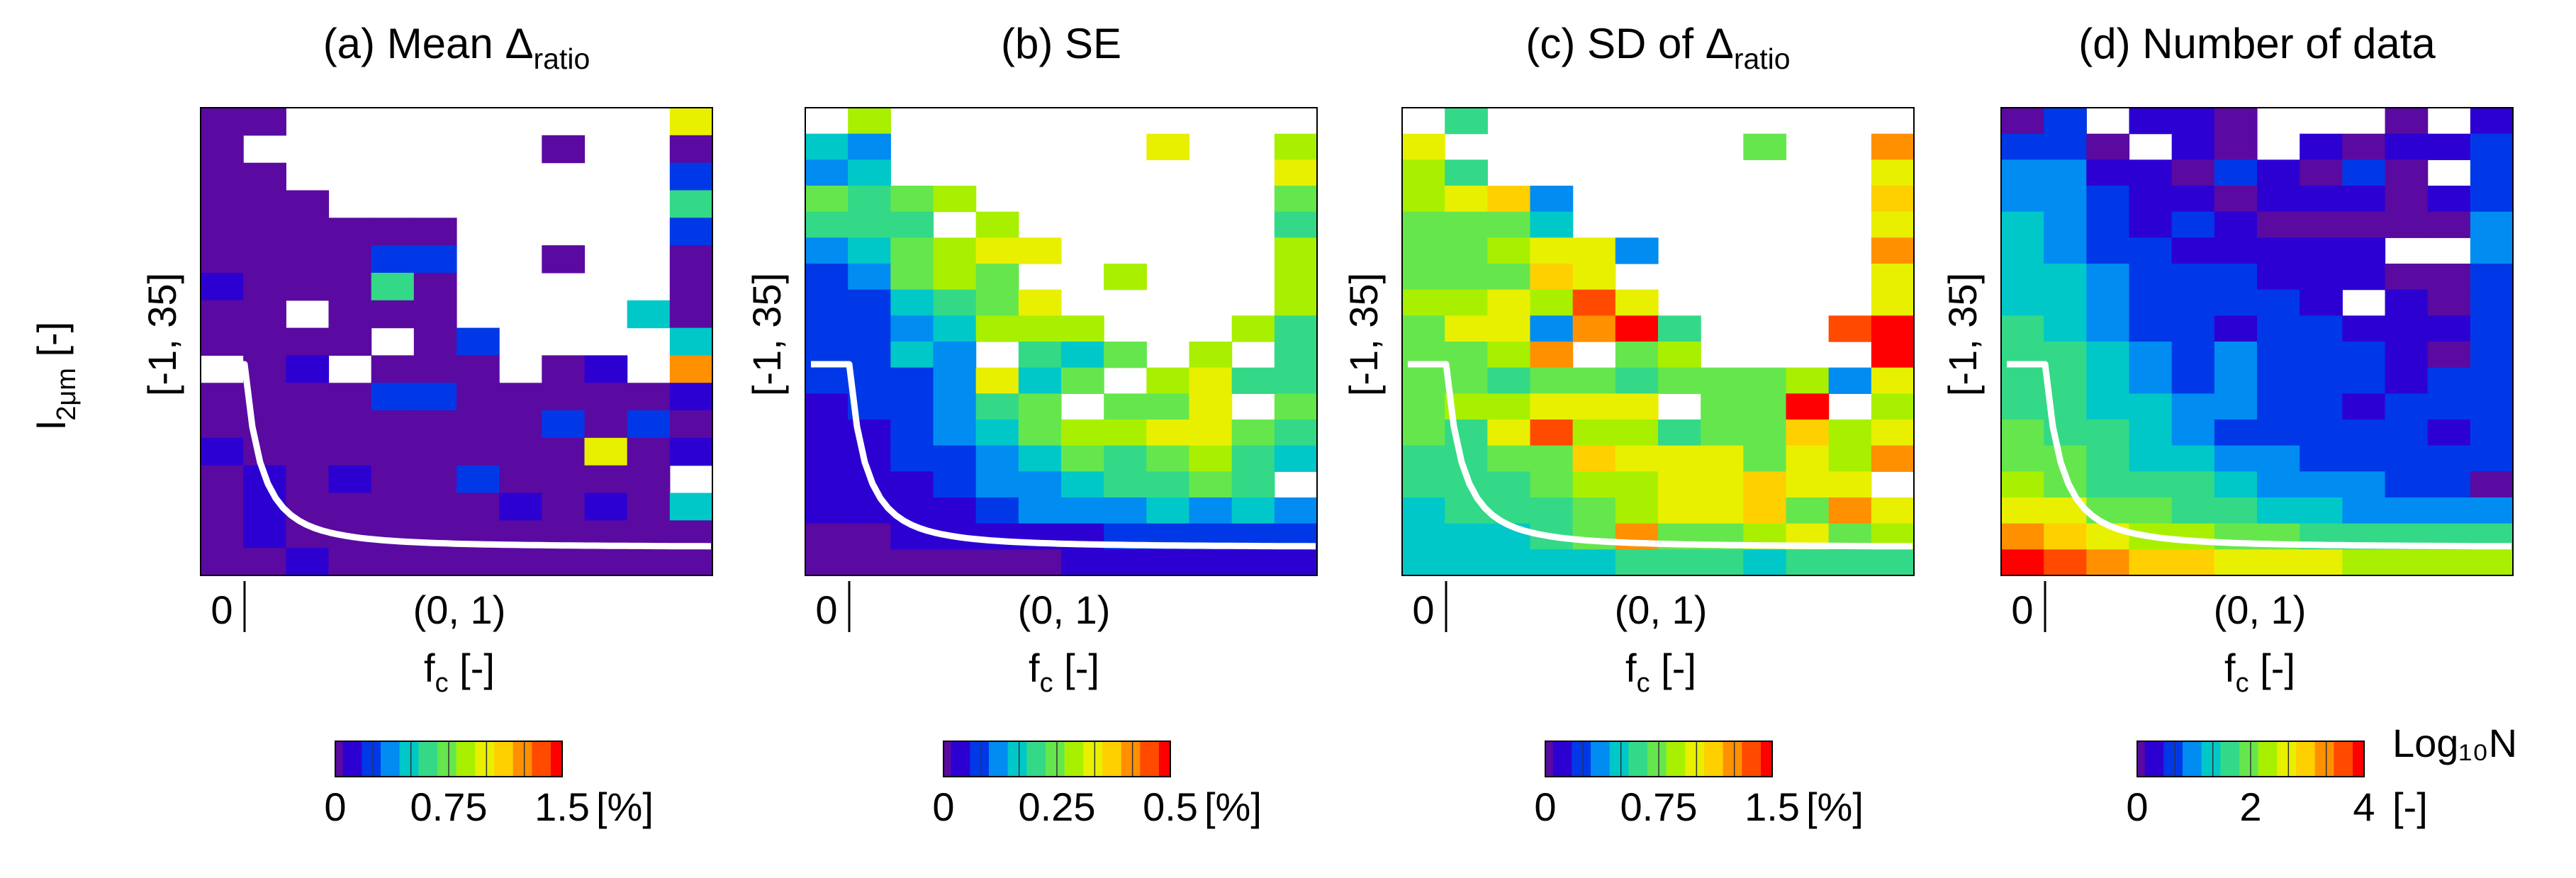  Describe the element at coordinates (2257, 341) in the screenshot. I see `plot-frame` at that location.